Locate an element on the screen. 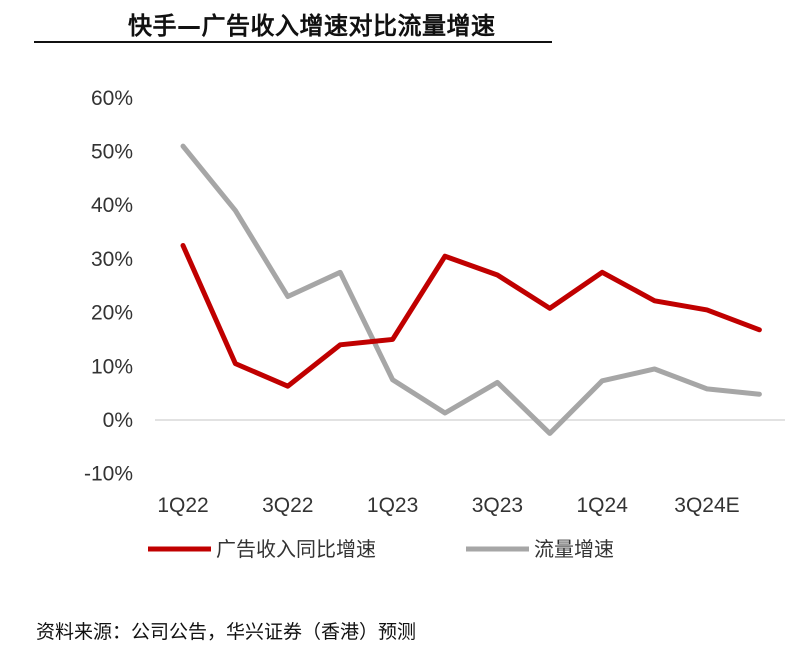 This screenshot has width=788, height=663. source-note: 资料来源：公司公告，华兴证券（香港）预测 is located at coordinates (226, 632).